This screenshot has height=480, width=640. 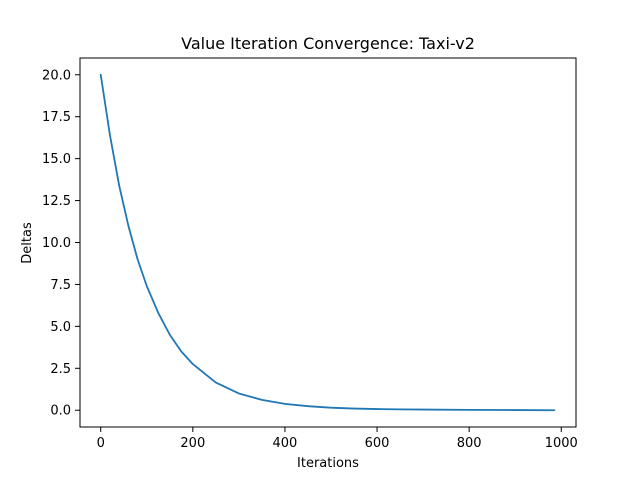 I want to click on x-tick-label: 600, so click(x=377, y=443).